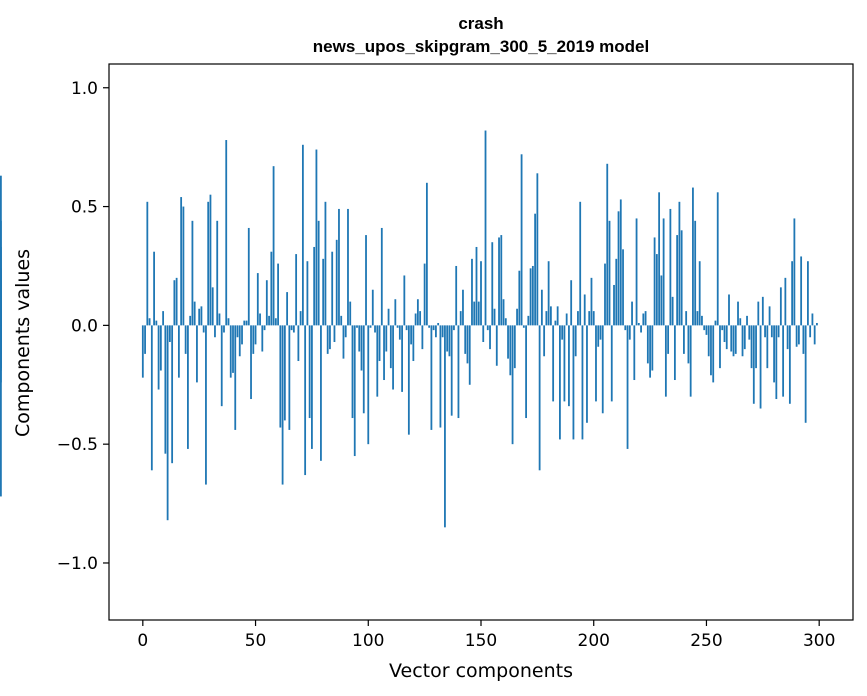  Describe the element at coordinates (77, 445) in the screenshot. I see `y-tick-label: −0.5` at that location.